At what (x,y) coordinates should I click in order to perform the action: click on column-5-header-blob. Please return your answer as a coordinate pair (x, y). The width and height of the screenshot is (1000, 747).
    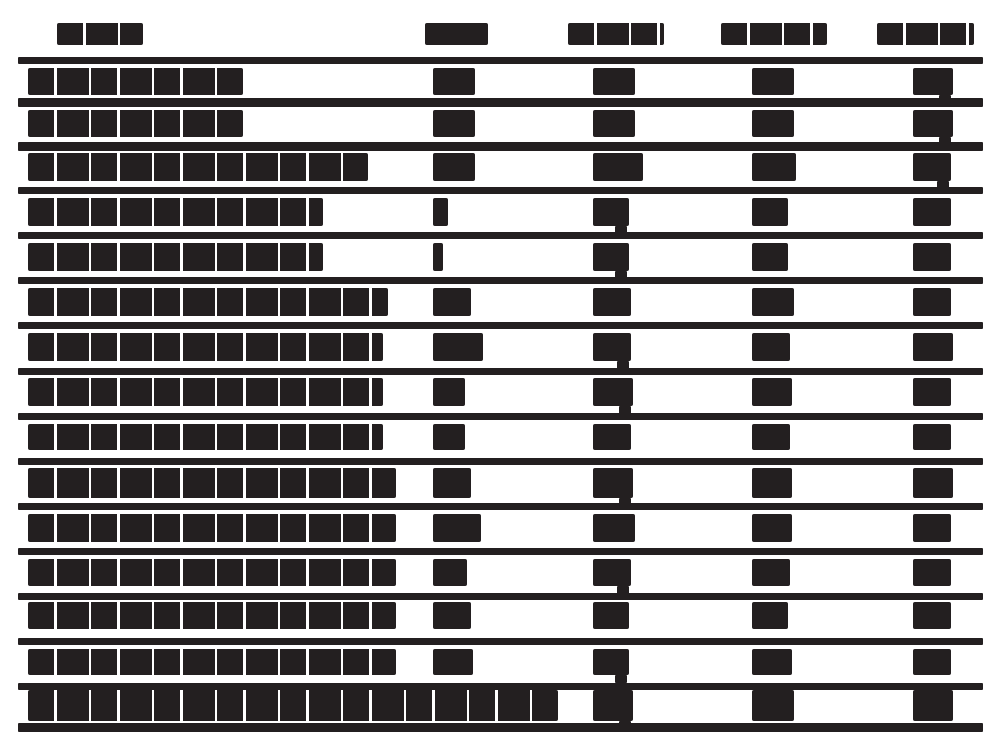
    Looking at the image, I should click on (925, 34).